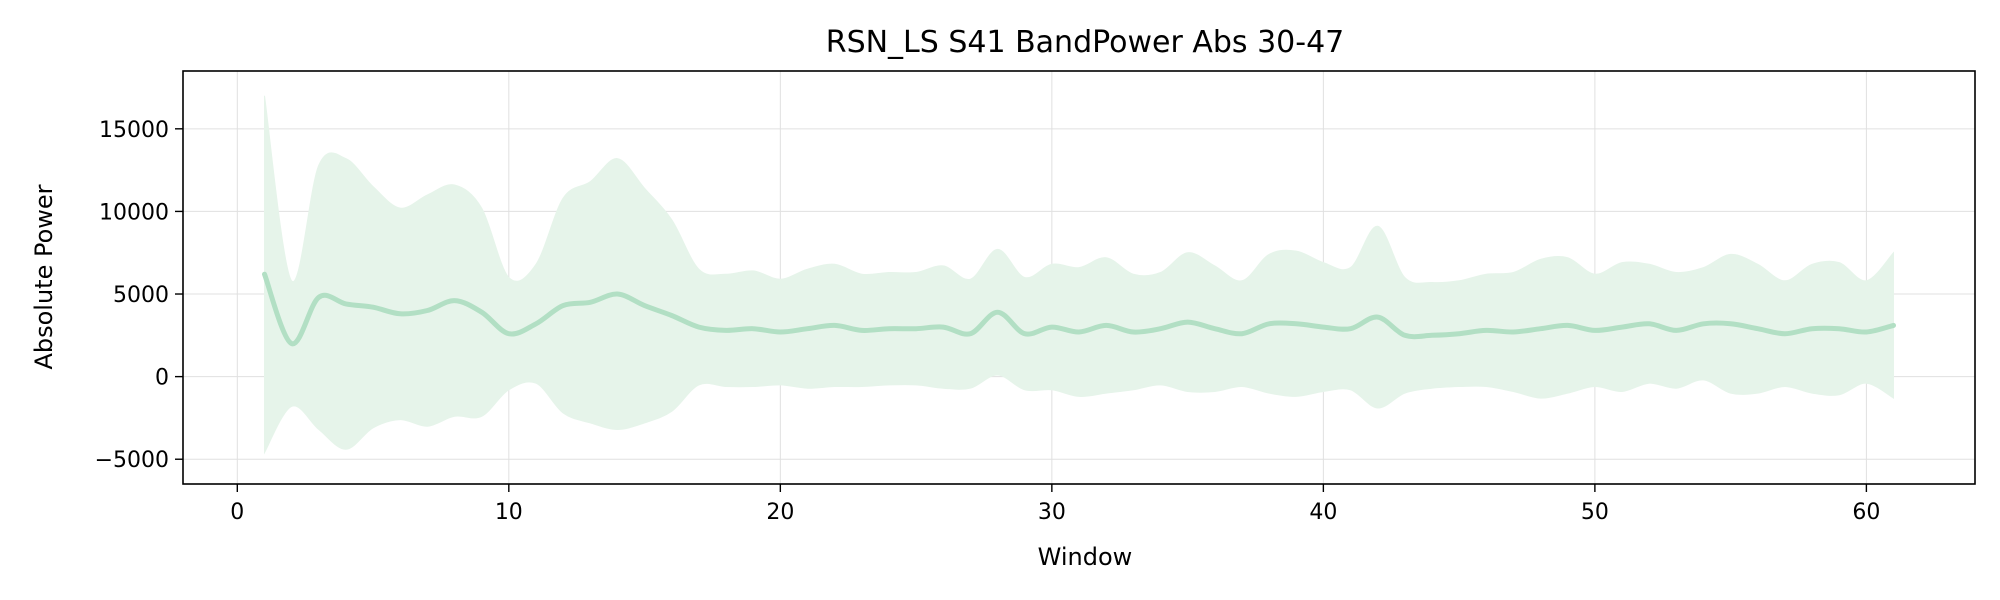 This screenshot has height=600, width=2000. I want to click on mean-line, so click(1079, 309).